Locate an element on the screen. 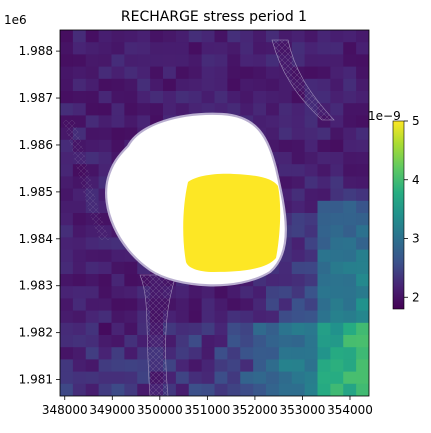 Image resolution: width=431 pixels, height=433 pixels. colorbar-tick-label: 3 is located at coordinates (416, 239).